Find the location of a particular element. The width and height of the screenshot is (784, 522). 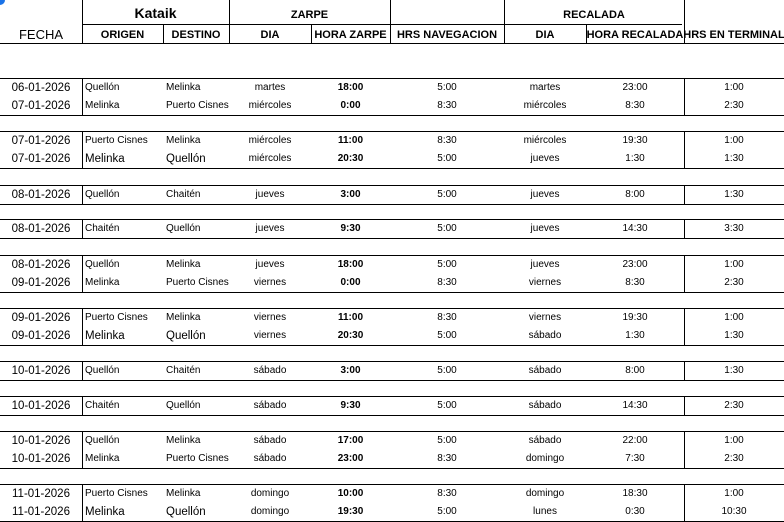

cell-fecha: 06-01-2026 is located at coordinates (41, 88).